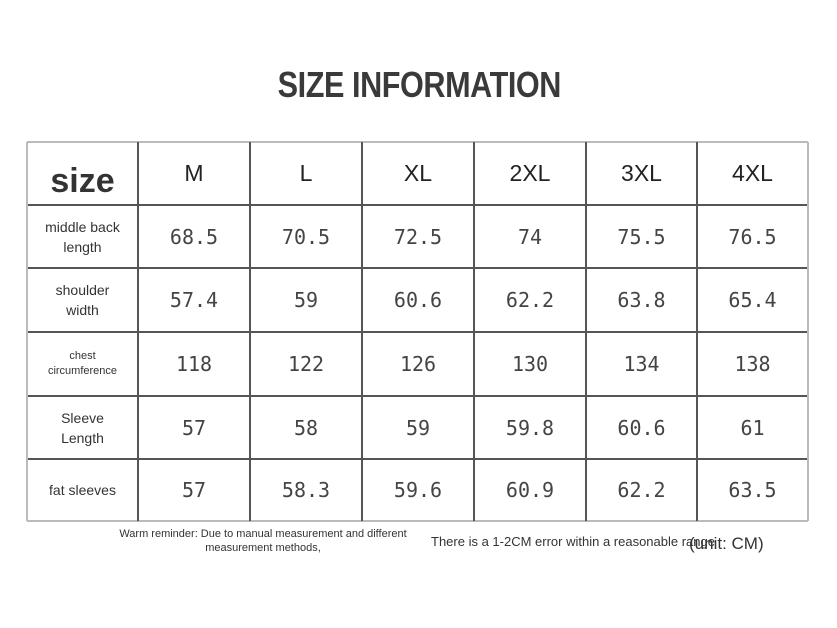 Image resolution: width=837 pixels, height=628 pixels. I want to click on table-cell: 122, so click(306, 364).